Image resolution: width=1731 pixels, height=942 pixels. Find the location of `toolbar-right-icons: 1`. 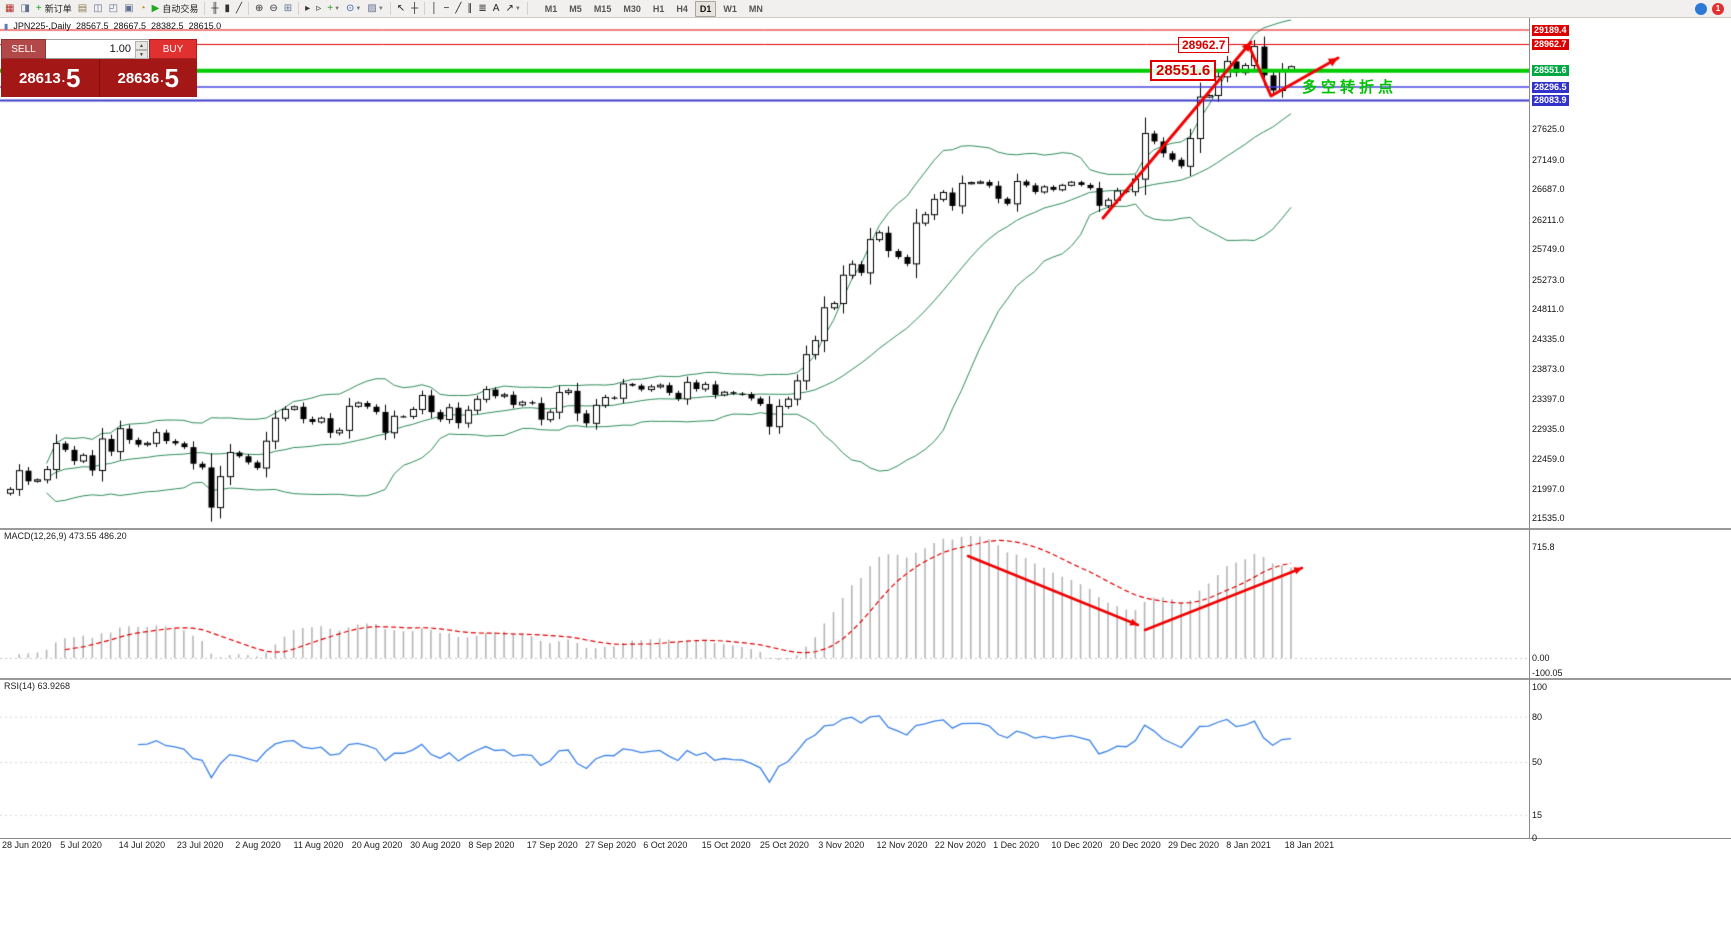

toolbar-right-icons: 1 is located at coordinates (1712, 8).